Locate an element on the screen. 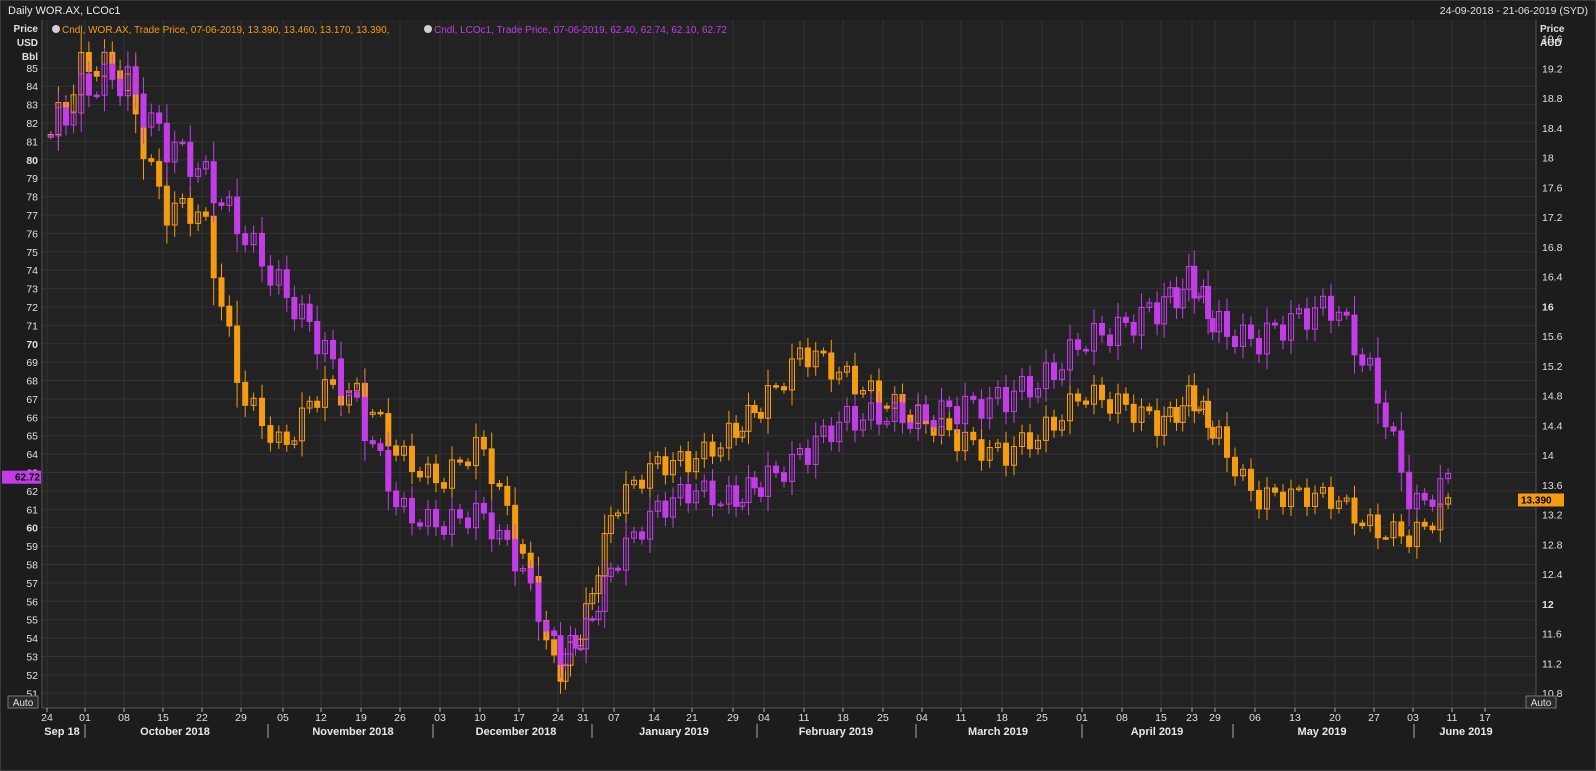 The width and height of the screenshot is (1596, 771). auto-left-frame is located at coordinates (23, 702).